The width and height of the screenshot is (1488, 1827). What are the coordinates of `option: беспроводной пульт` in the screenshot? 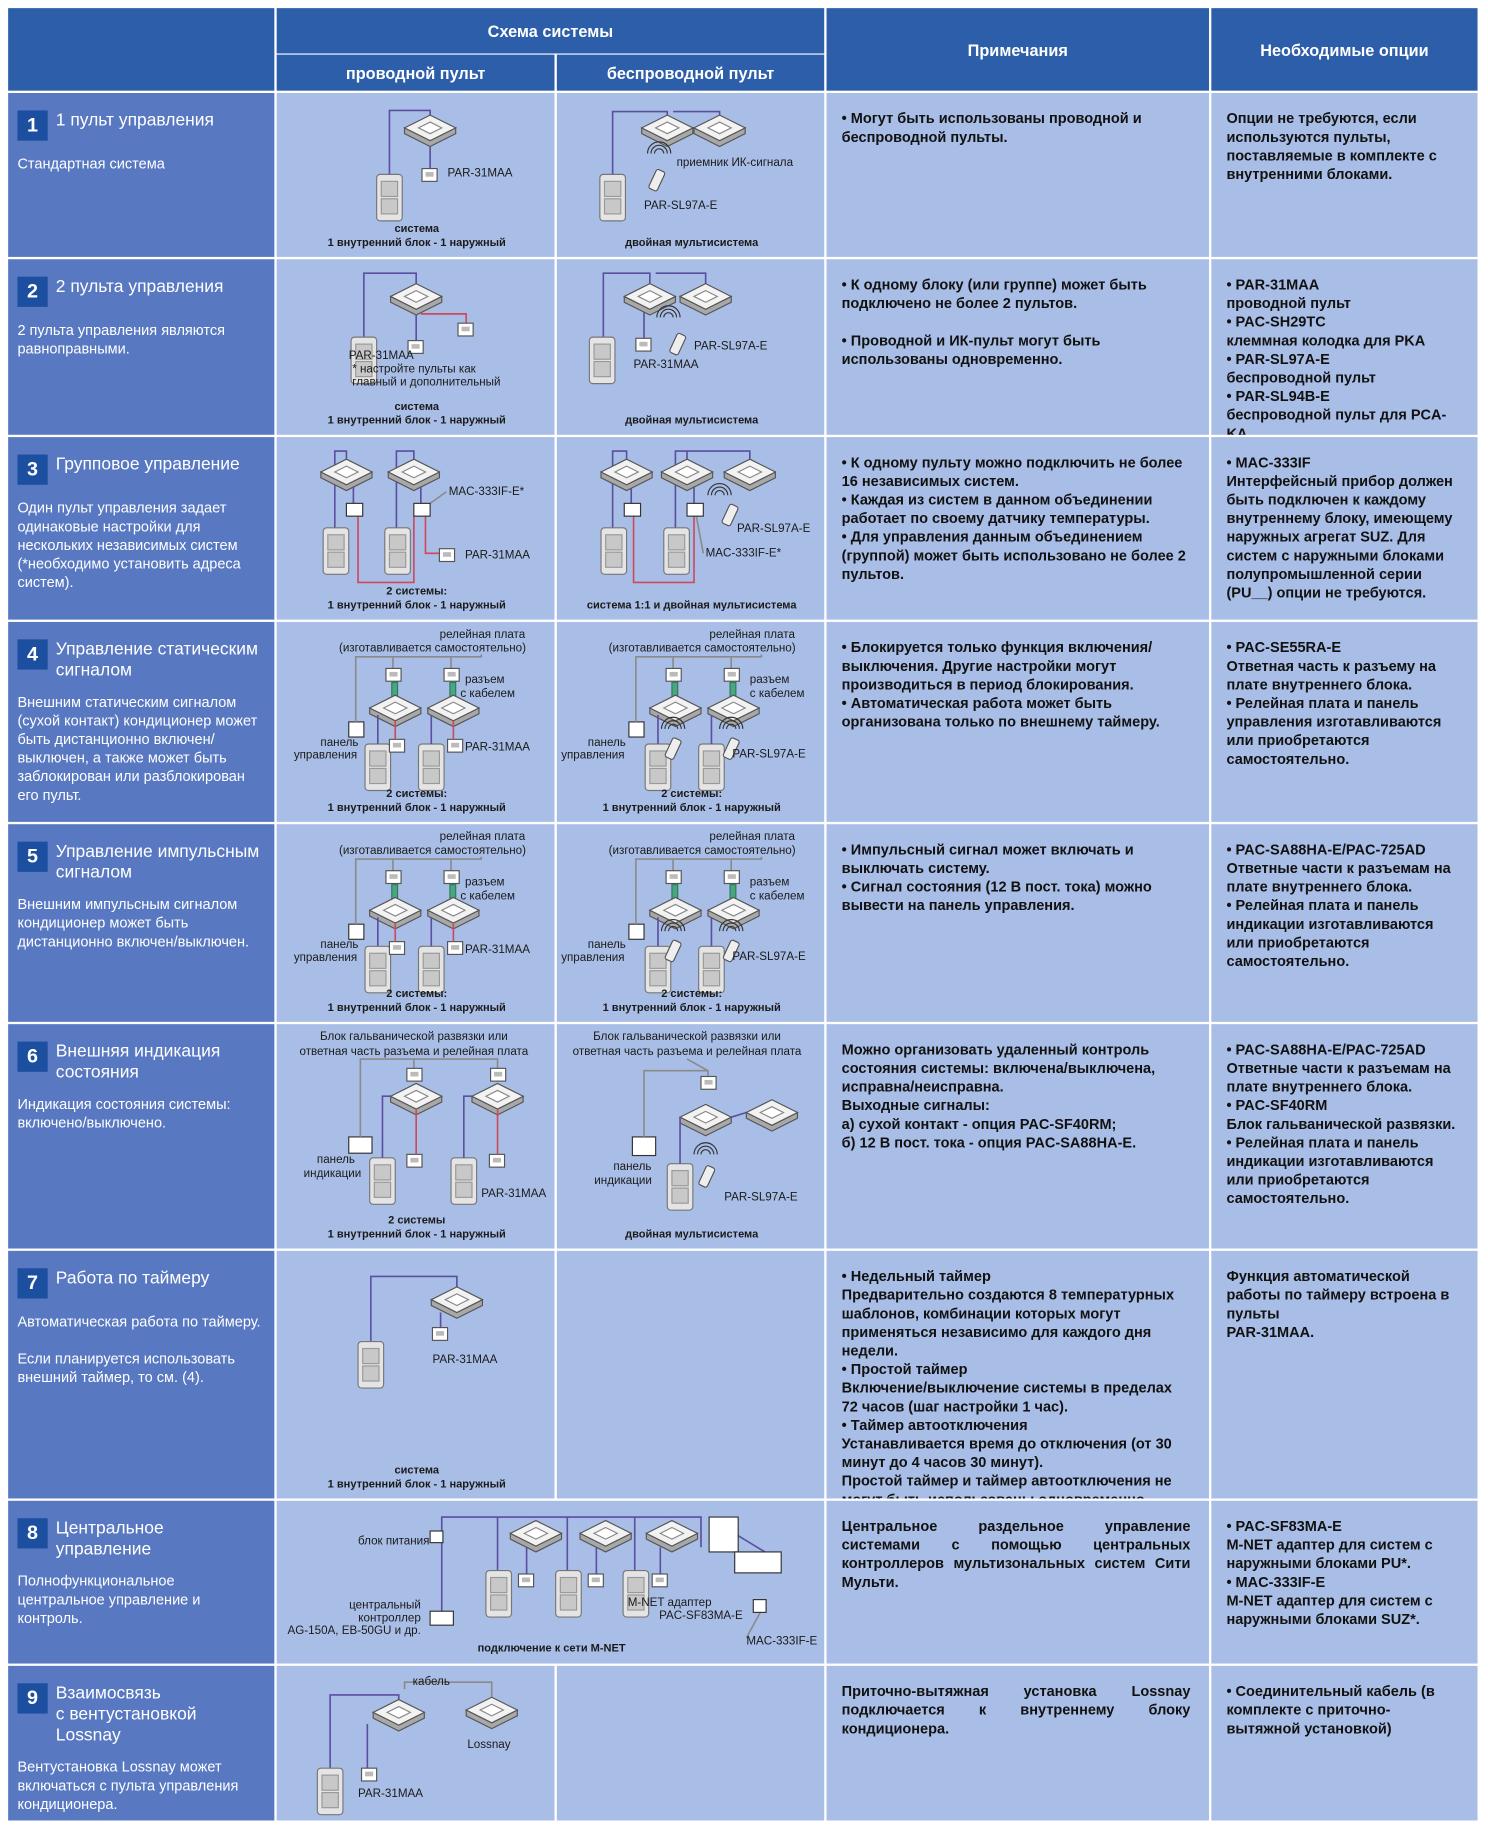 It's located at (1301, 377).